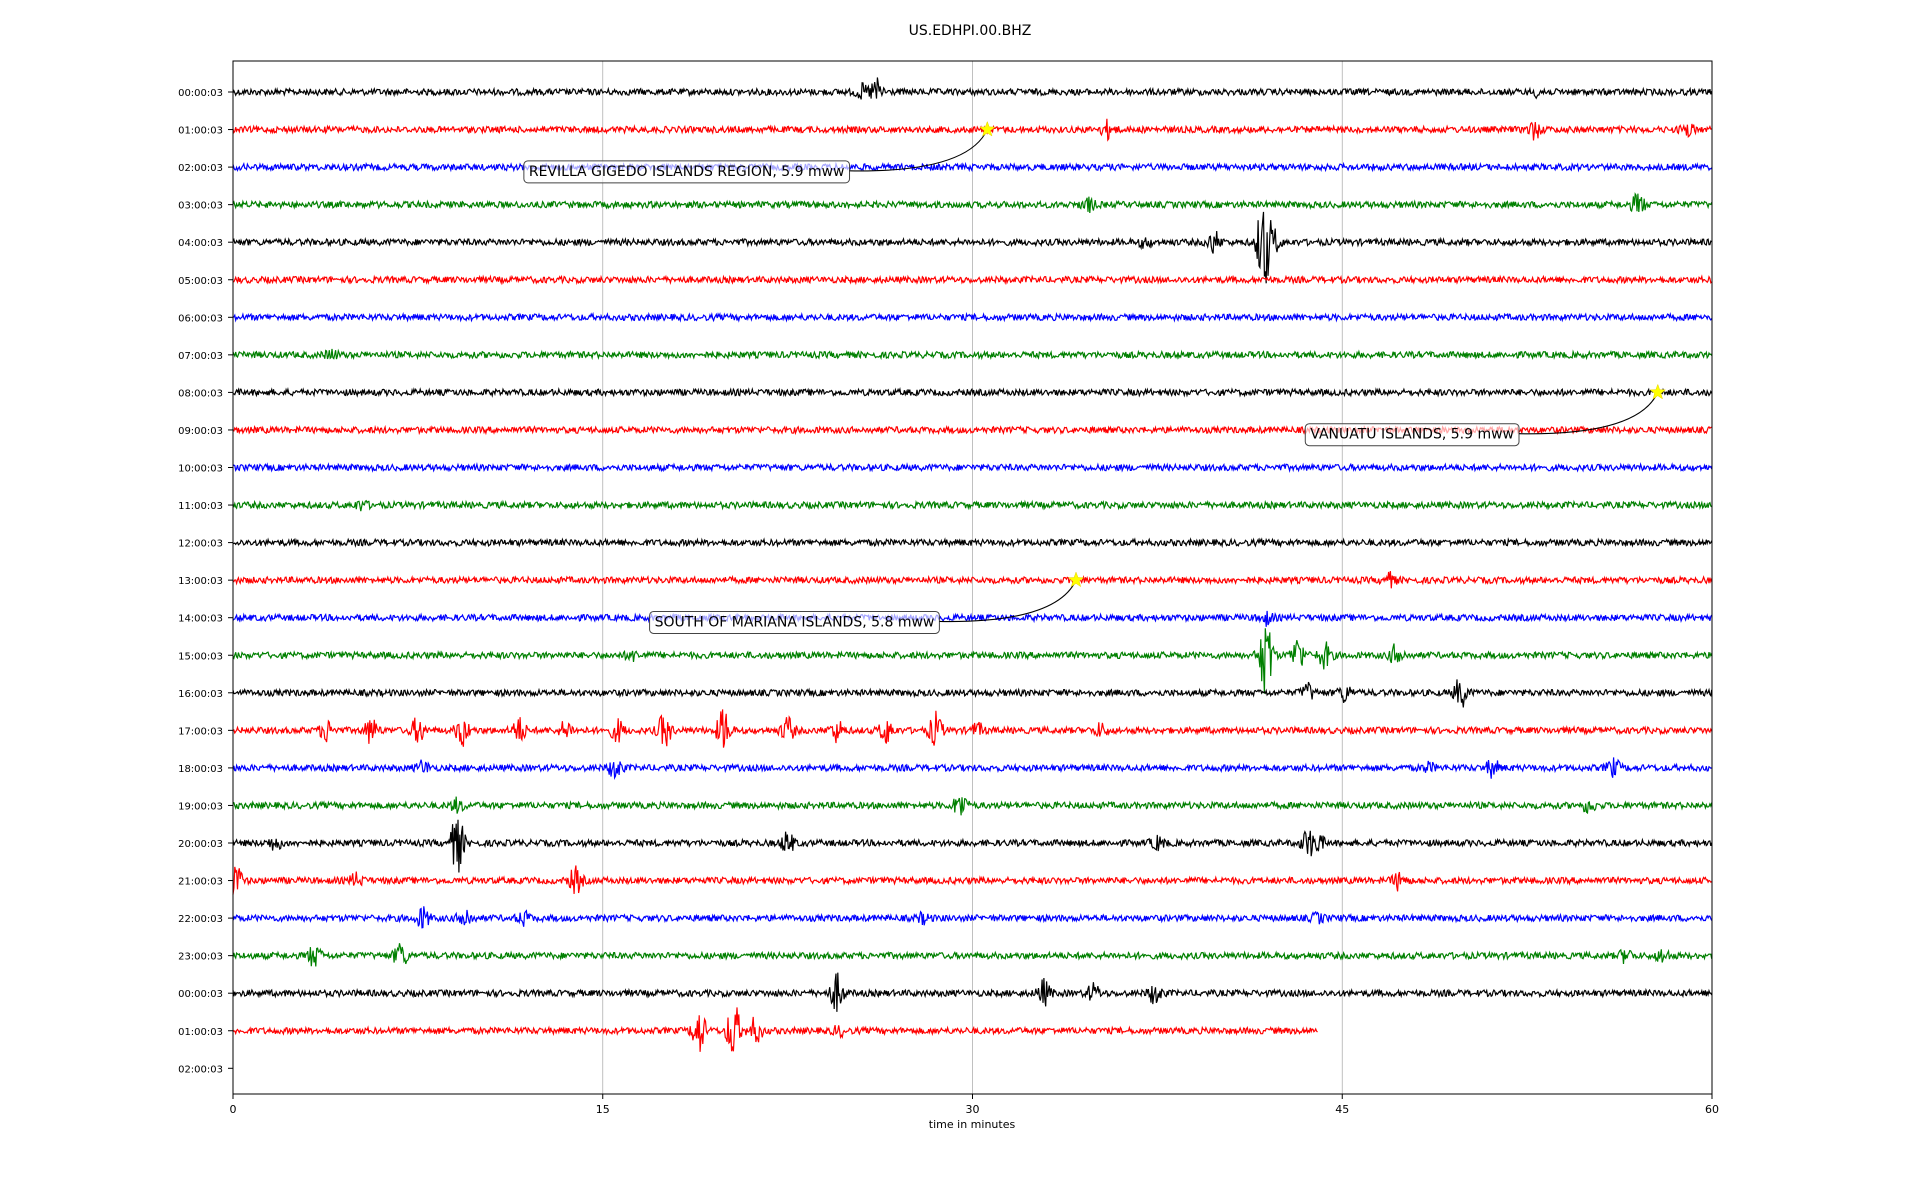 The width and height of the screenshot is (1920, 1200). I want to click on row-label: 07:00:03, so click(200, 356).